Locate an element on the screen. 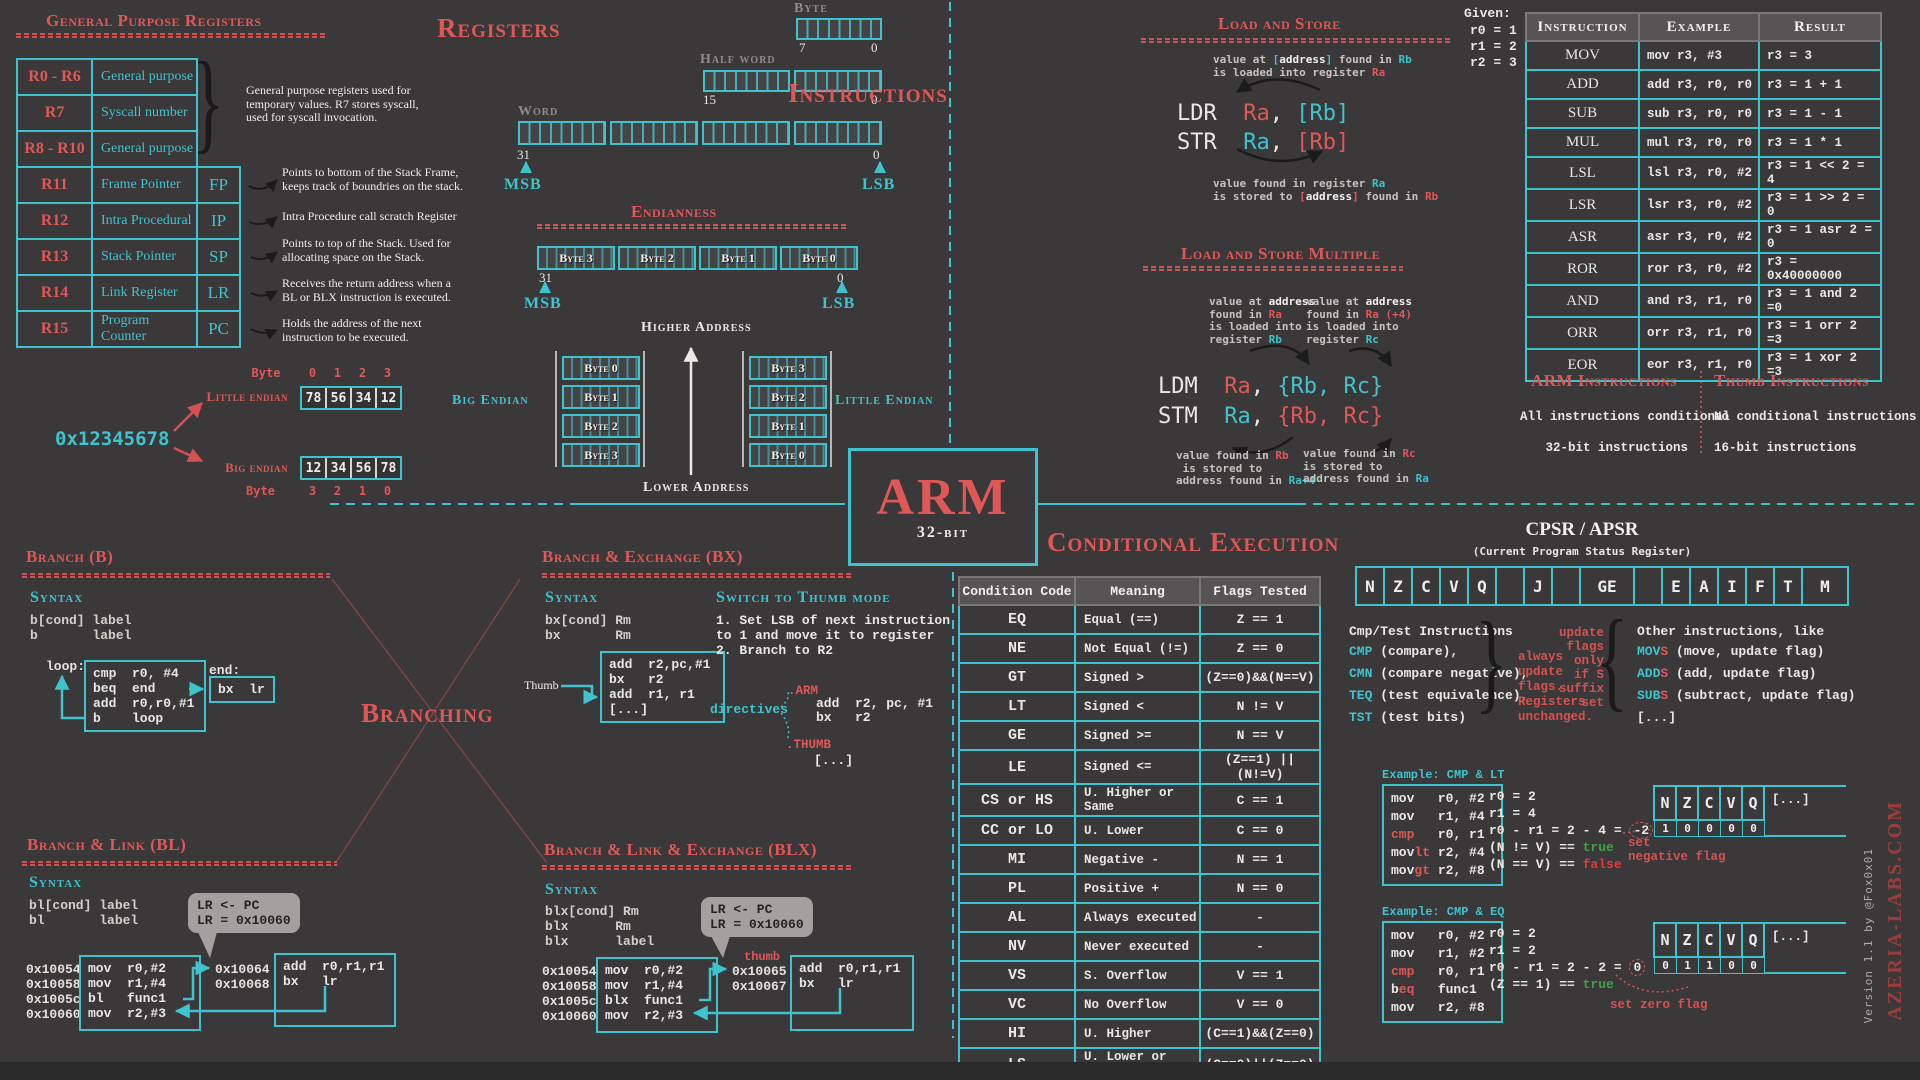  byte-value-cell: 56 is located at coordinates (339, 398).